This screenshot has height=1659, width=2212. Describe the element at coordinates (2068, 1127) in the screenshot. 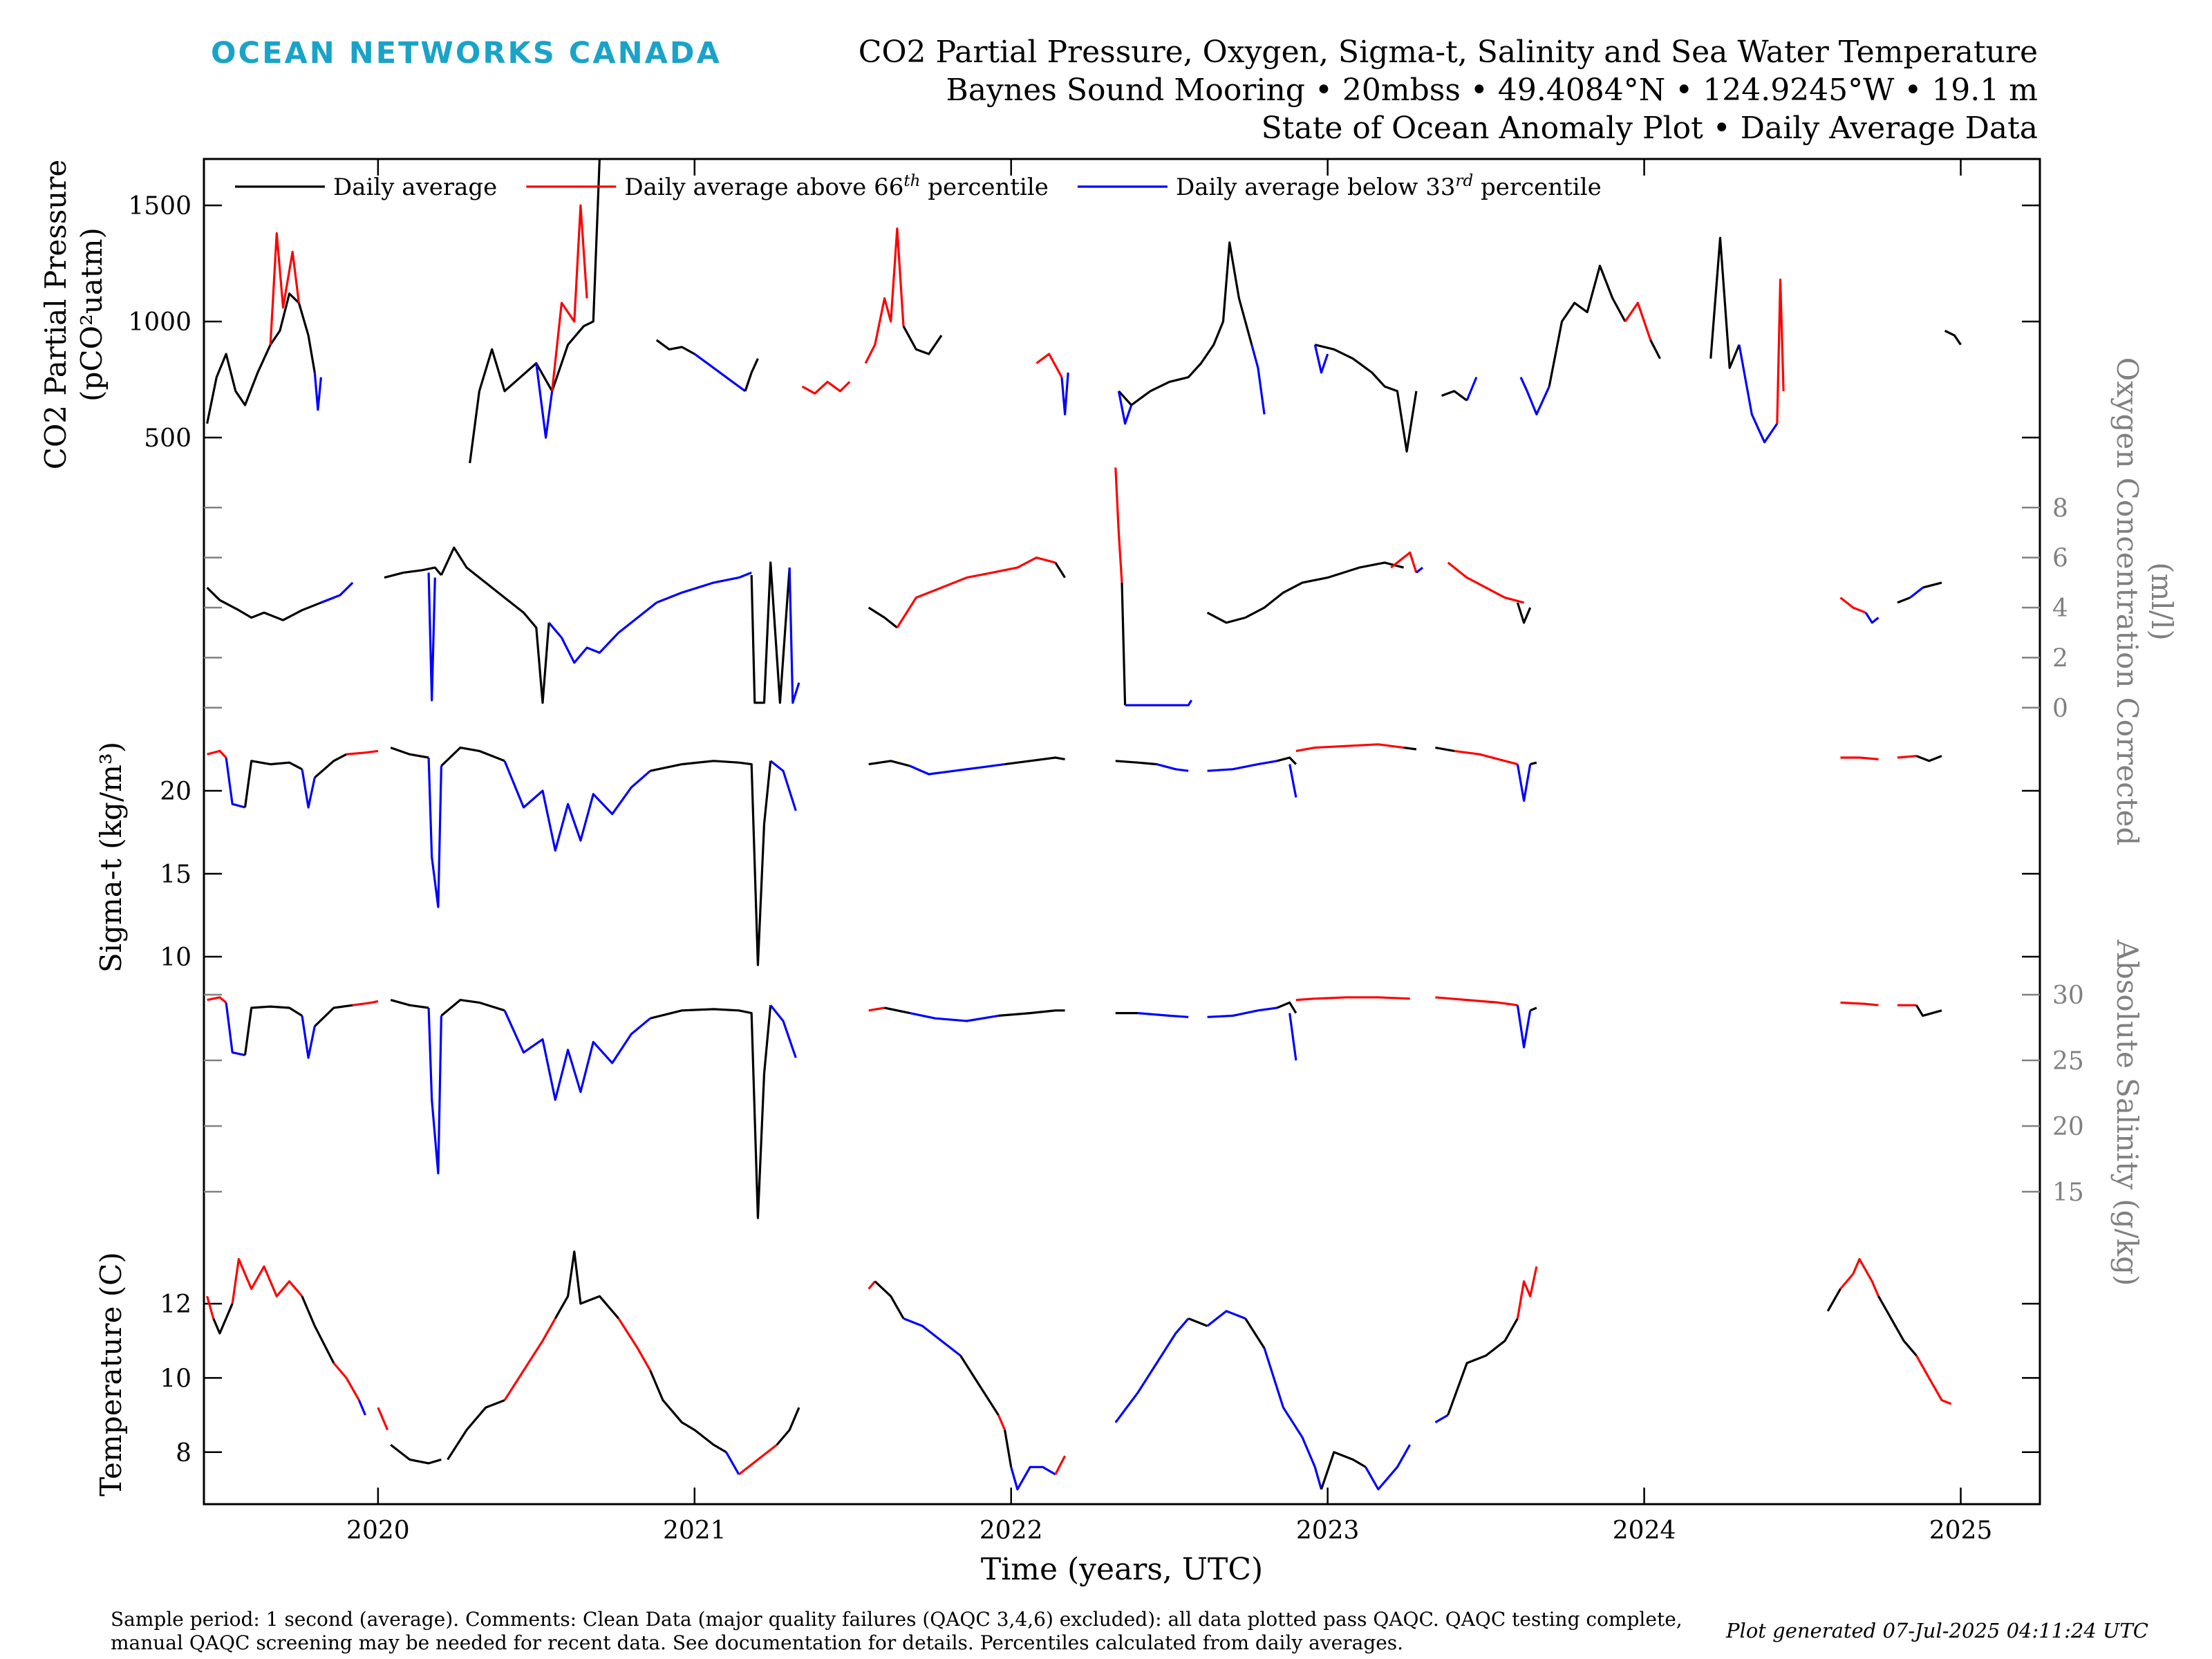

I see `y-tick-label: 20` at that location.